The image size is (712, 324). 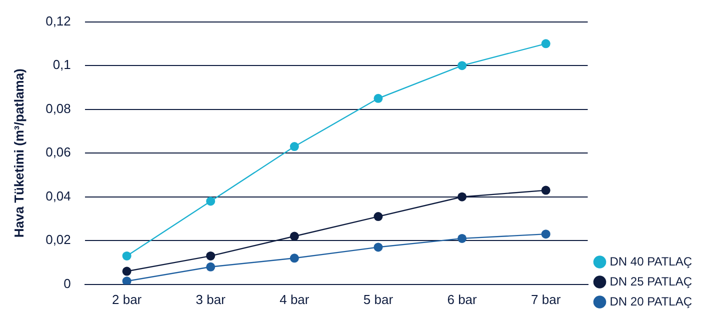 I want to click on y-tick-label: 0, so click(x=67, y=283).